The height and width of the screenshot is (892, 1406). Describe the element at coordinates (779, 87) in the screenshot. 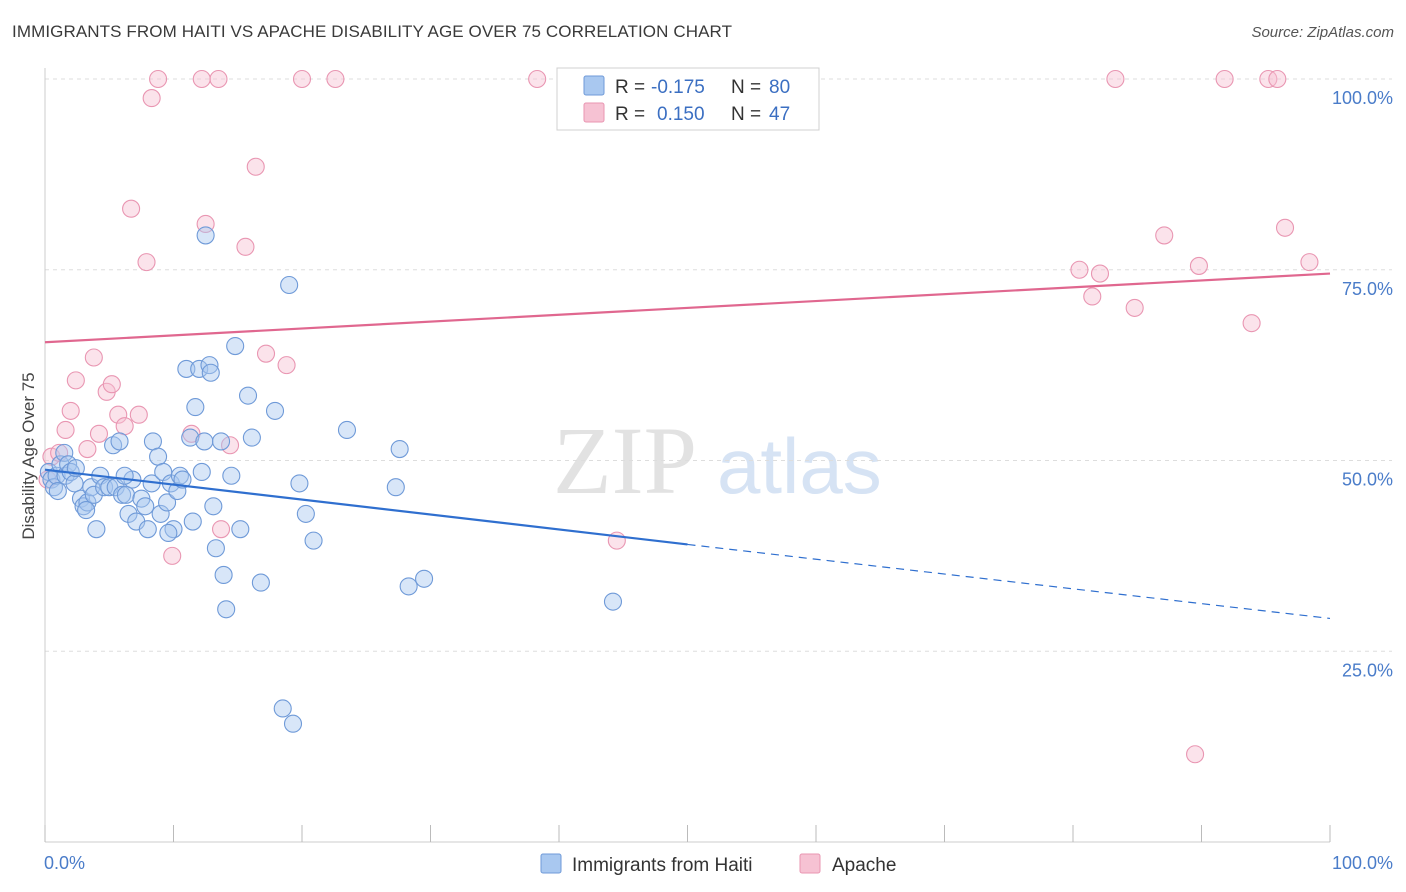

I see `legend-n-value-haiti: 80` at that location.